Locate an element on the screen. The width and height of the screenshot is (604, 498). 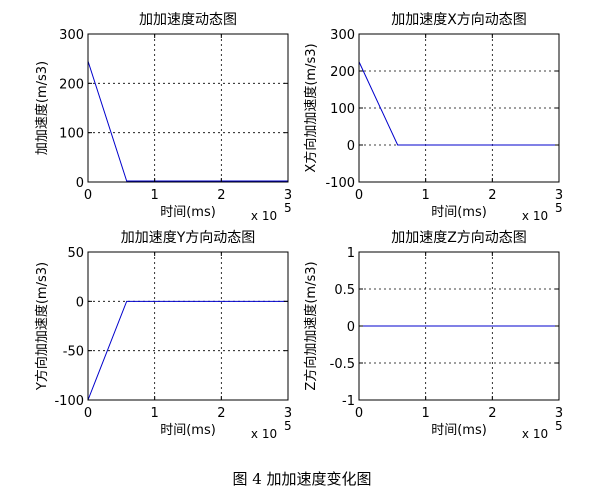
figure-caption: 图 4 加加速度变化图 is located at coordinates (302, 479).